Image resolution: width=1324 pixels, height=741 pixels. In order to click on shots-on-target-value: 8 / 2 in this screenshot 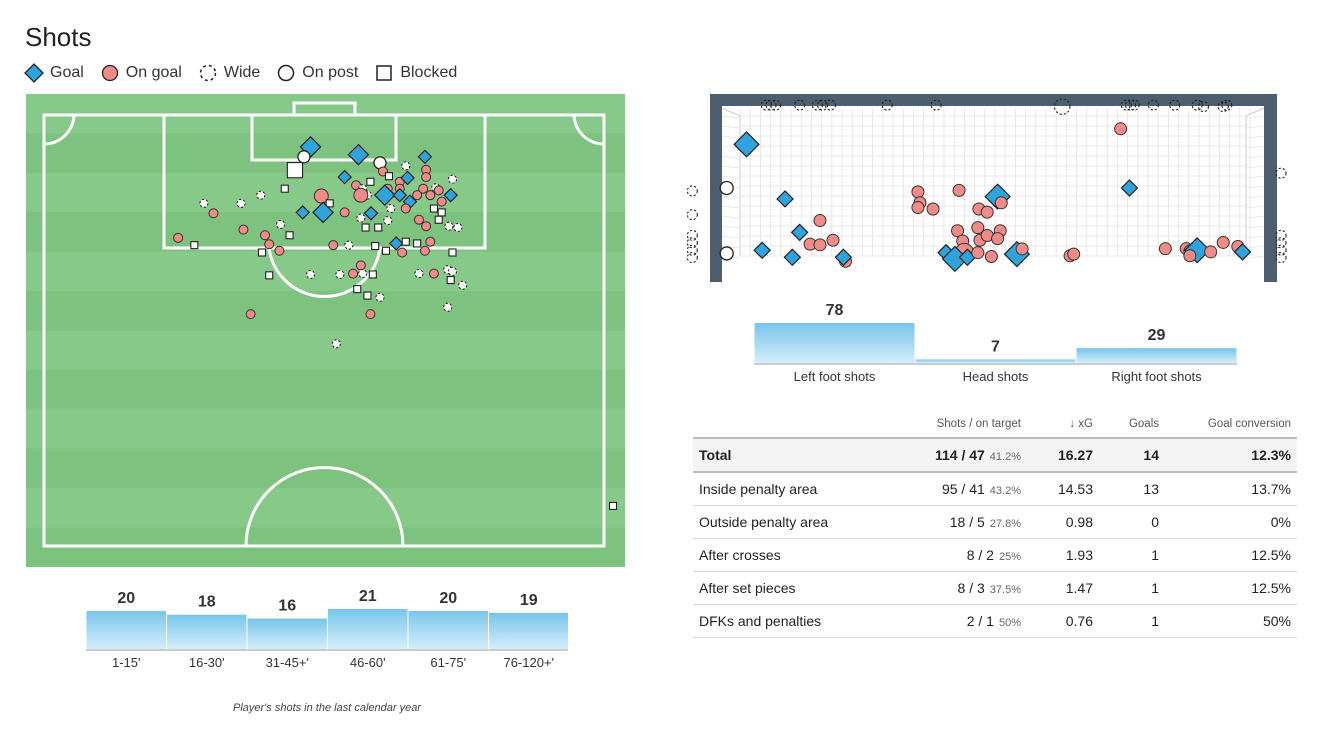, I will do `click(980, 555)`.